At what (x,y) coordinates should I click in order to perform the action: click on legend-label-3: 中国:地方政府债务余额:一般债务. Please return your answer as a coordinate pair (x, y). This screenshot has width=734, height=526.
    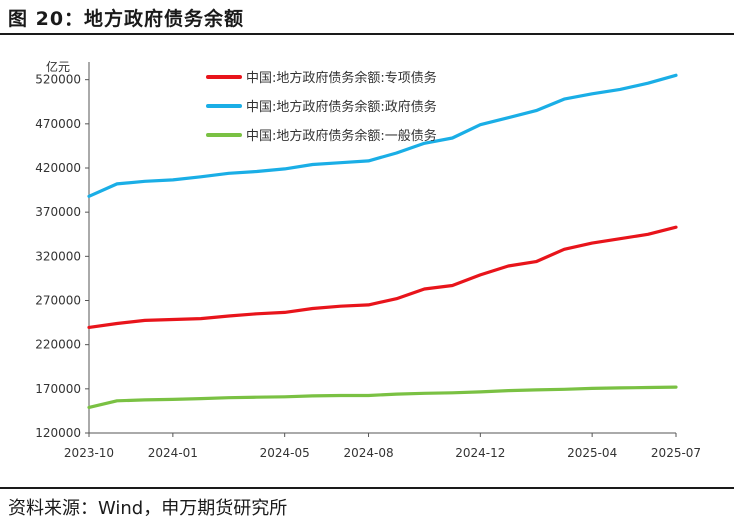
    Looking at the image, I should click on (341, 136).